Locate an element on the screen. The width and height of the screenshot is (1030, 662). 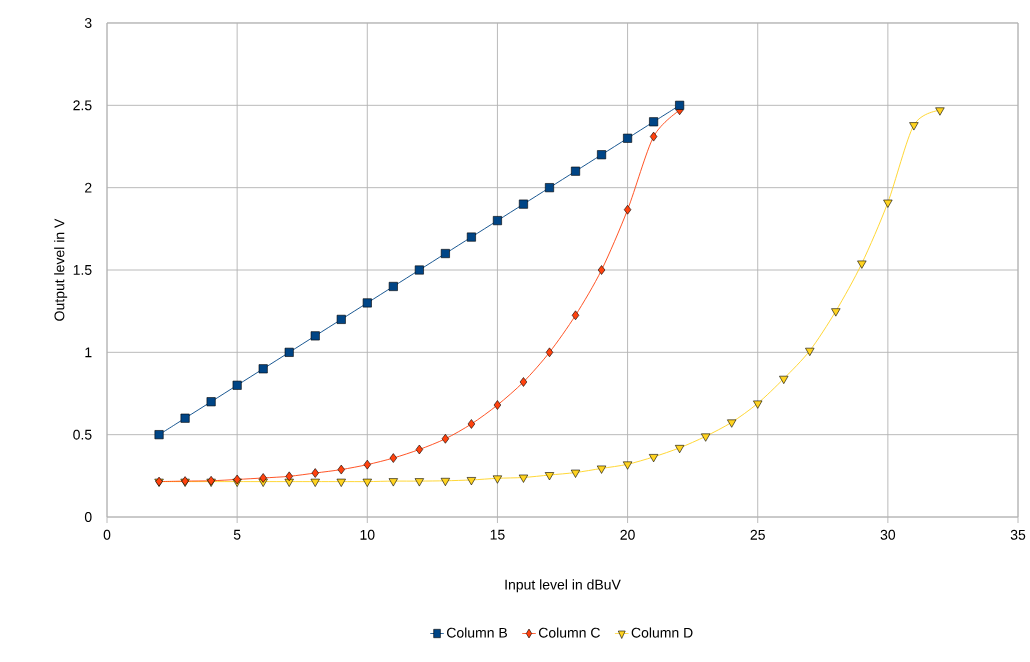
legend-label: Column B is located at coordinates (477, 632).